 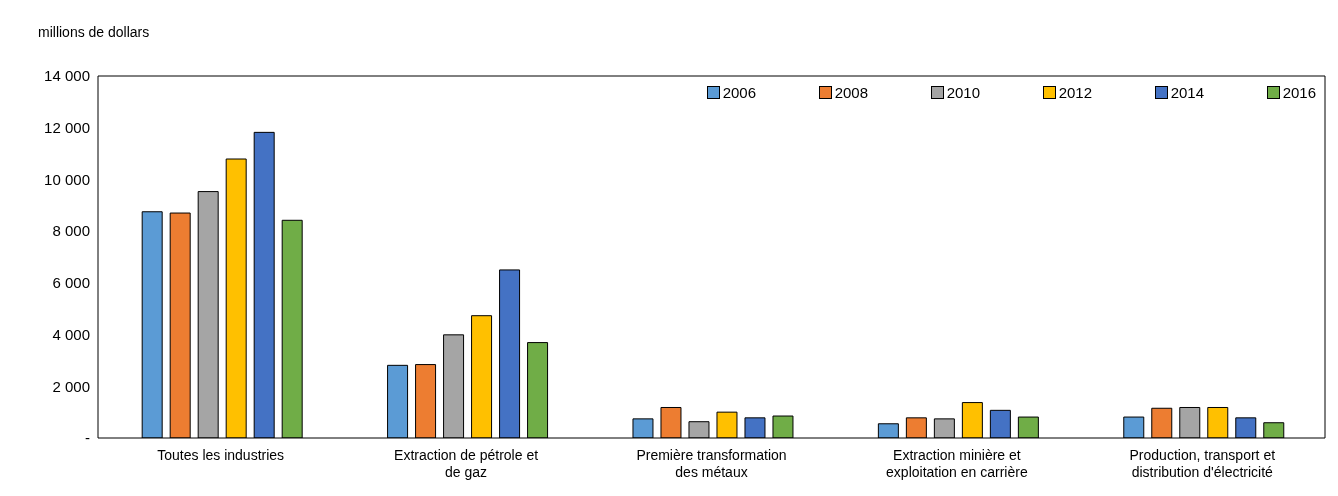 I want to click on x-tick-label: Extraction minière et exploitation en carrière, so click(x=957, y=463).